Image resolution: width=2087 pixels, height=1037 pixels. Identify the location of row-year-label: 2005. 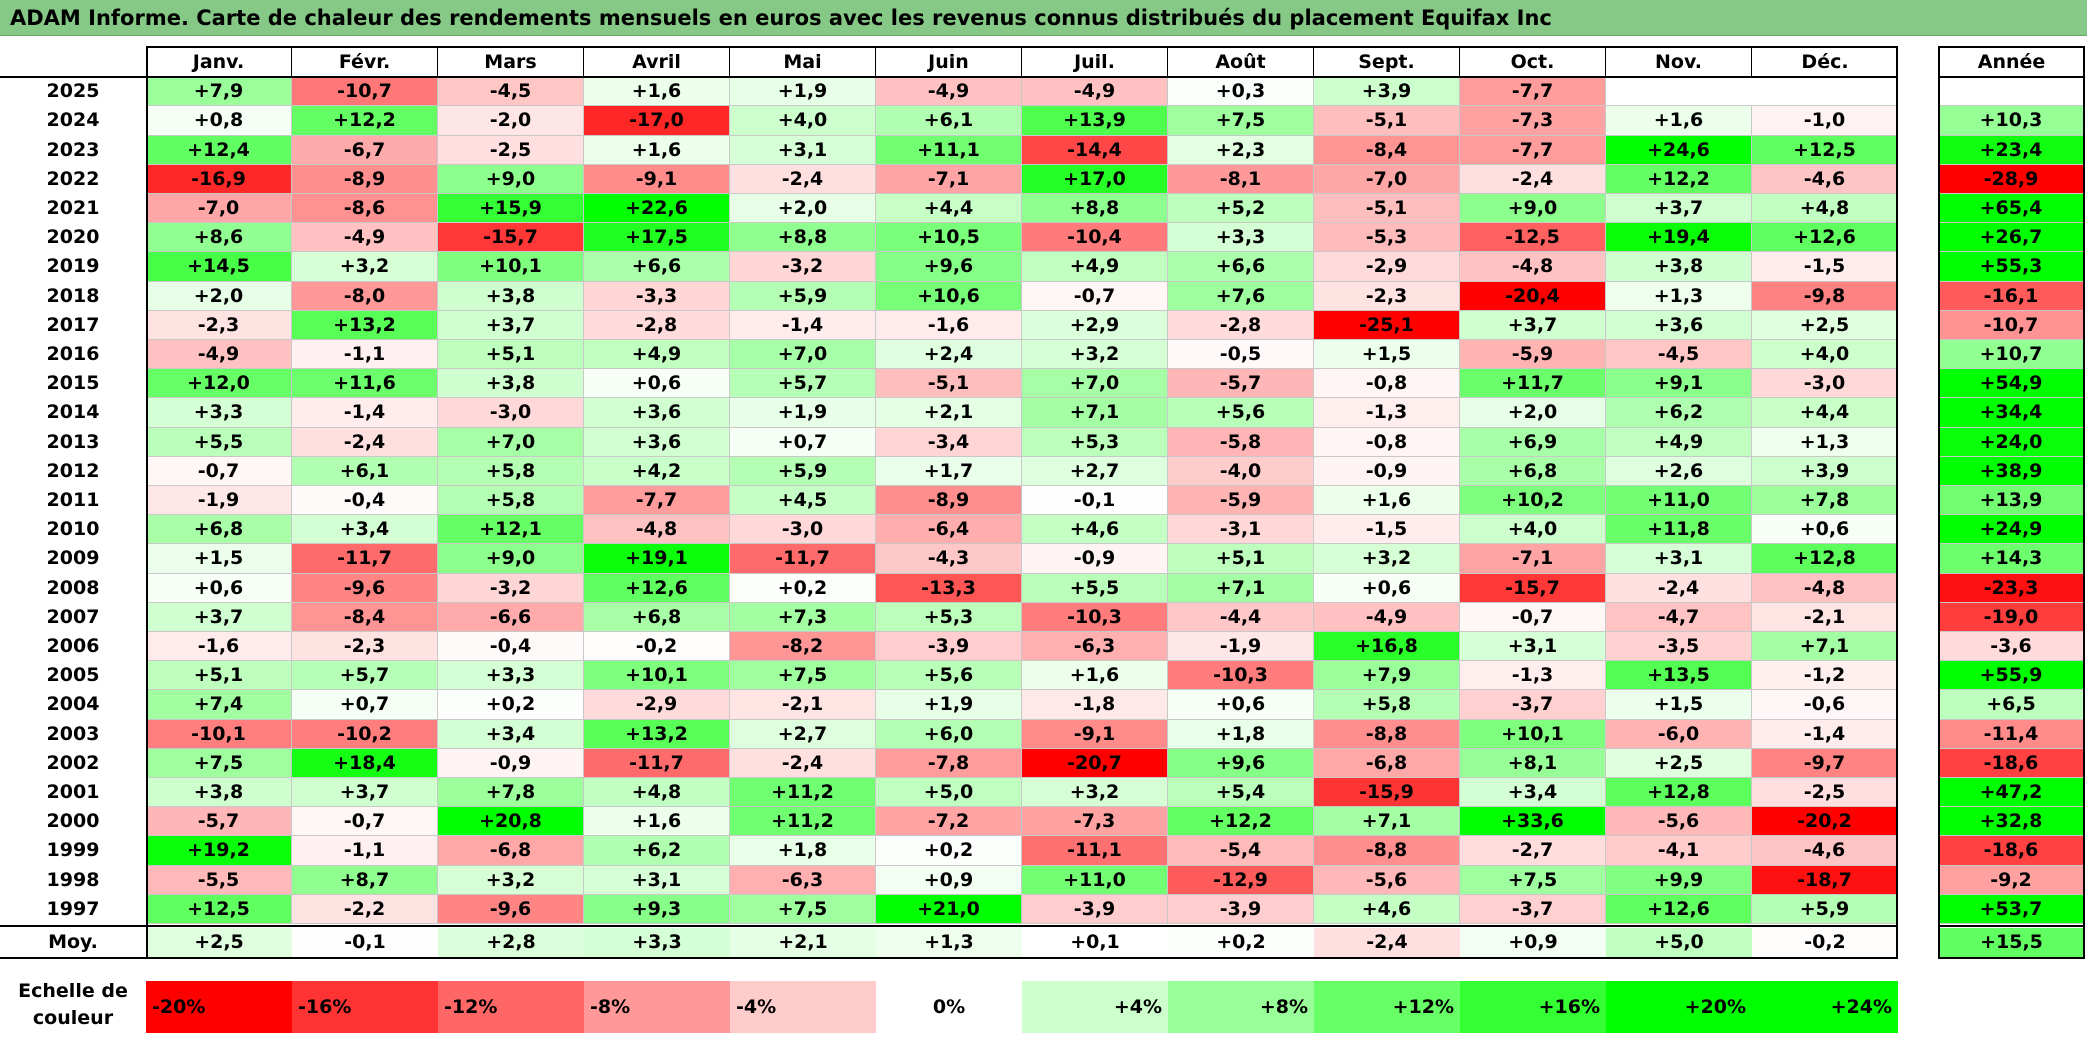
(73, 675).